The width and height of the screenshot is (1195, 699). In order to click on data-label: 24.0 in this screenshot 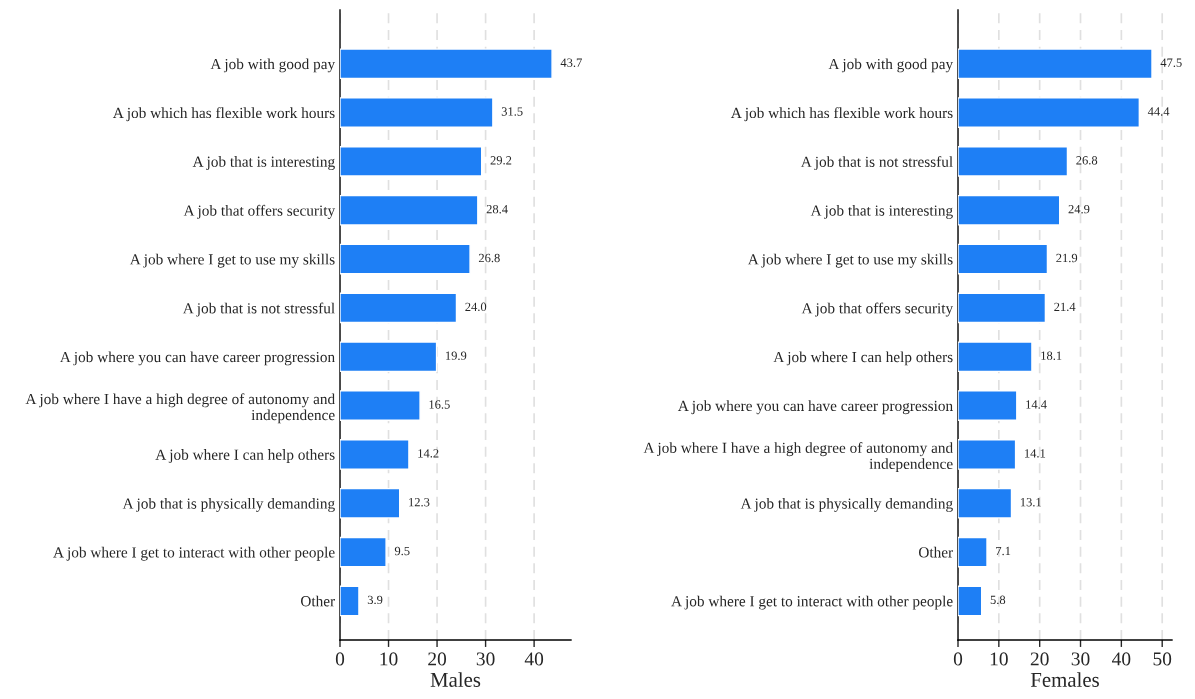, I will do `click(476, 307)`.